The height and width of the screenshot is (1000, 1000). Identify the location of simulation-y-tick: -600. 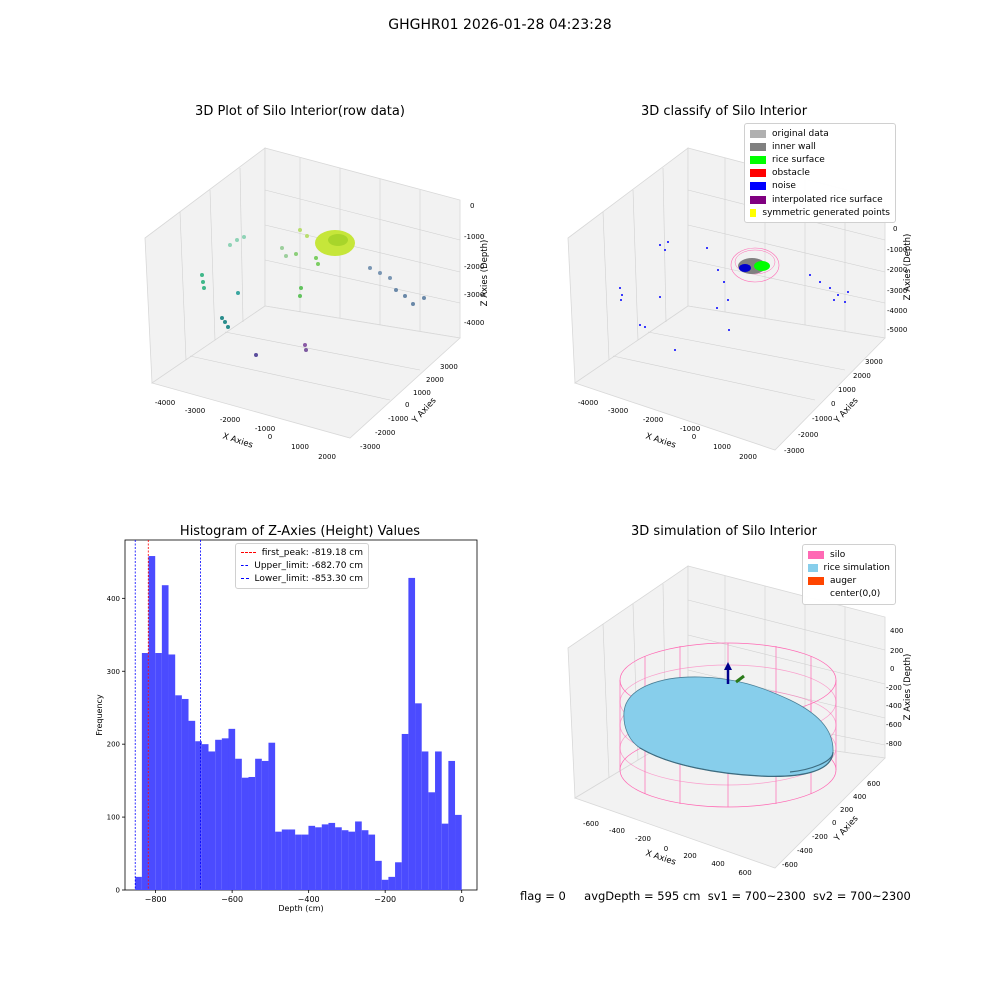
(790, 865).